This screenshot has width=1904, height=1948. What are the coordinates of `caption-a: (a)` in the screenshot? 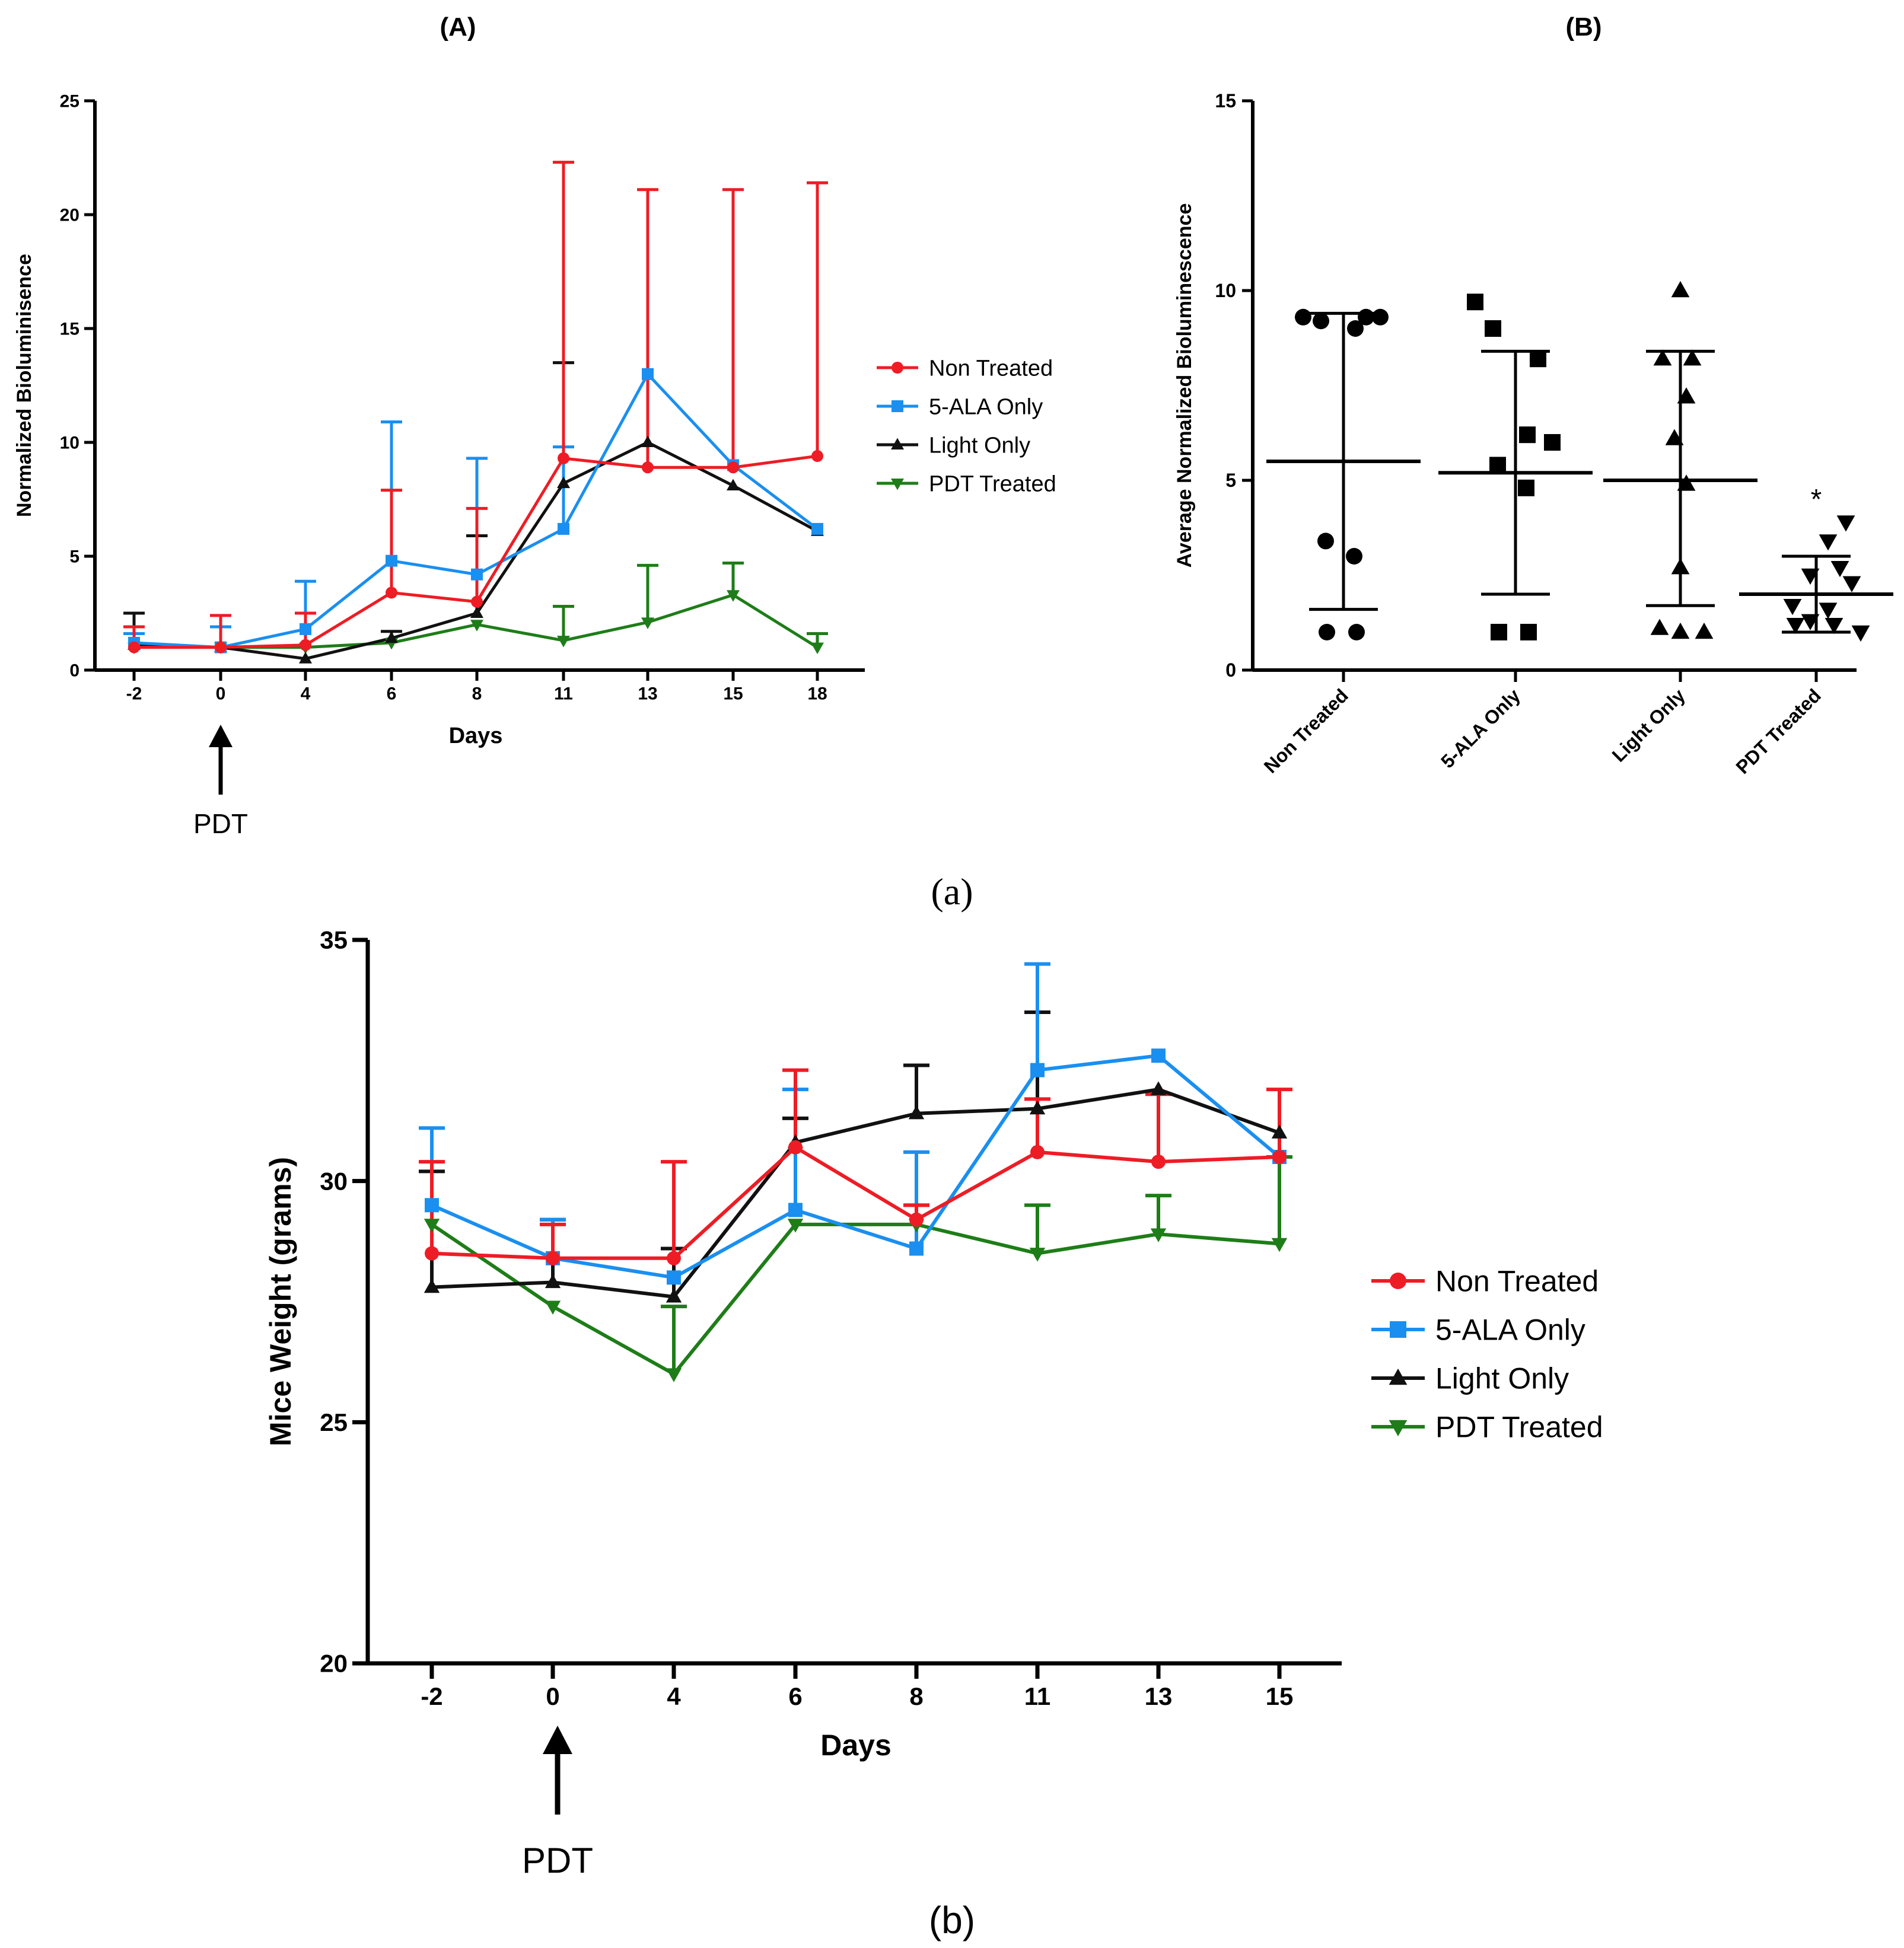 It's located at (952, 892).